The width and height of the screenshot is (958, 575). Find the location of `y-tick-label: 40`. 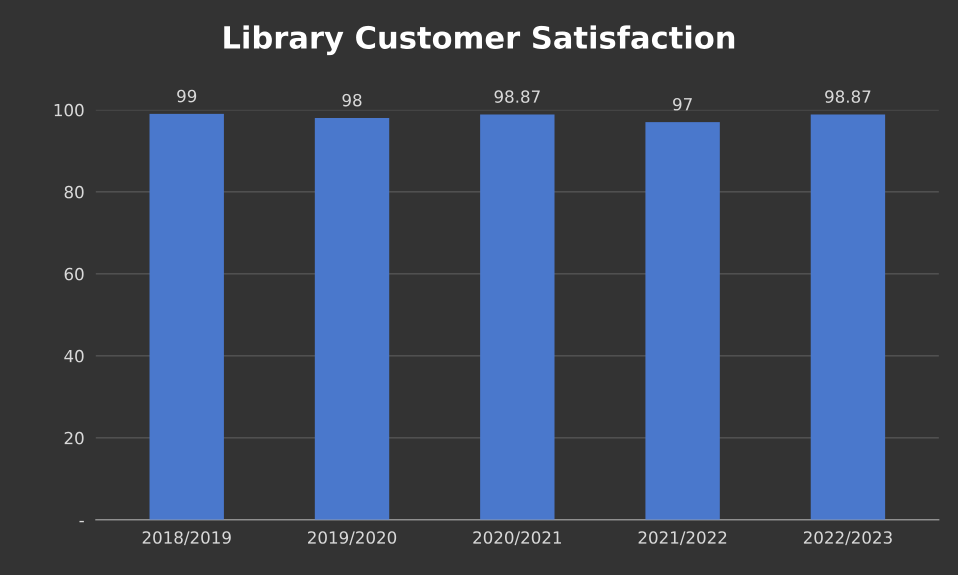

y-tick-label: 40 is located at coordinates (74, 356).